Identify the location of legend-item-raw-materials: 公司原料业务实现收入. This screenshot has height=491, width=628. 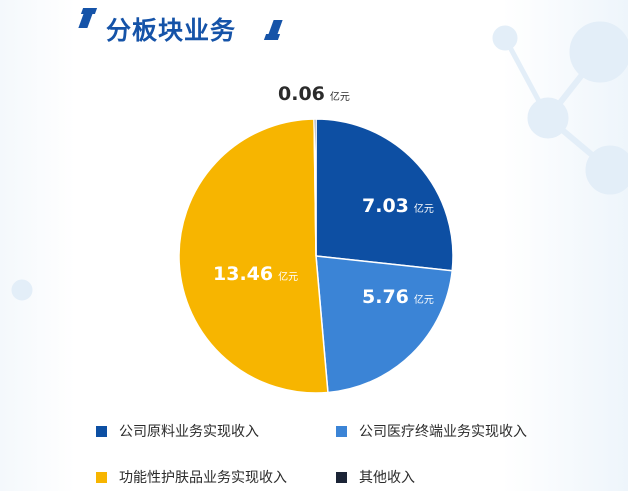
(177, 431).